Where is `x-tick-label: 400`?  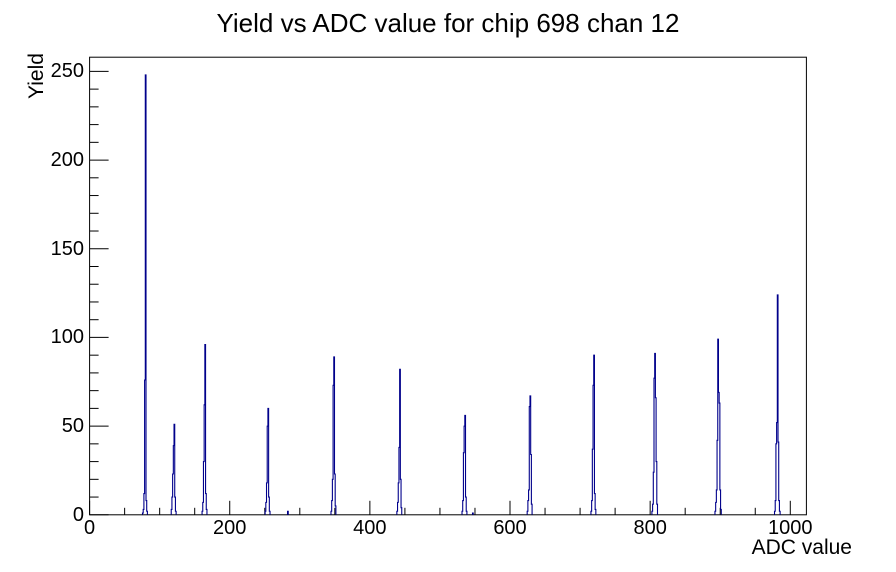 x-tick-label: 400 is located at coordinates (370, 528).